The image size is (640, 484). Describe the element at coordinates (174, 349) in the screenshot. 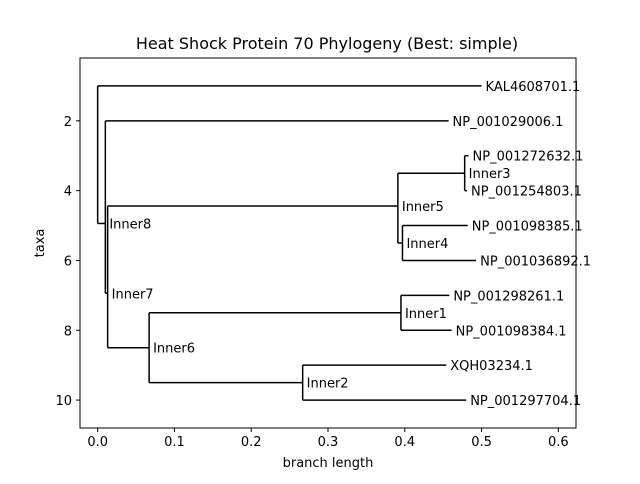

I see `internal-node-label: Inner6` at that location.